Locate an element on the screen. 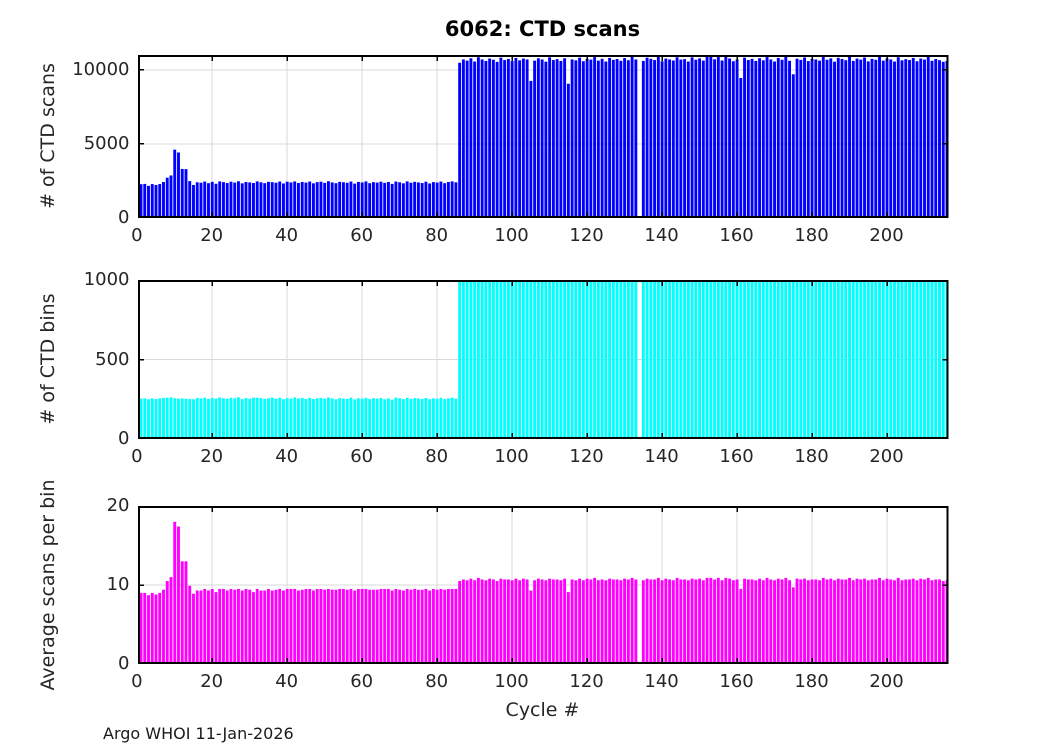  chart-title: 6062: CTD scans is located at coordinates (542, 29).